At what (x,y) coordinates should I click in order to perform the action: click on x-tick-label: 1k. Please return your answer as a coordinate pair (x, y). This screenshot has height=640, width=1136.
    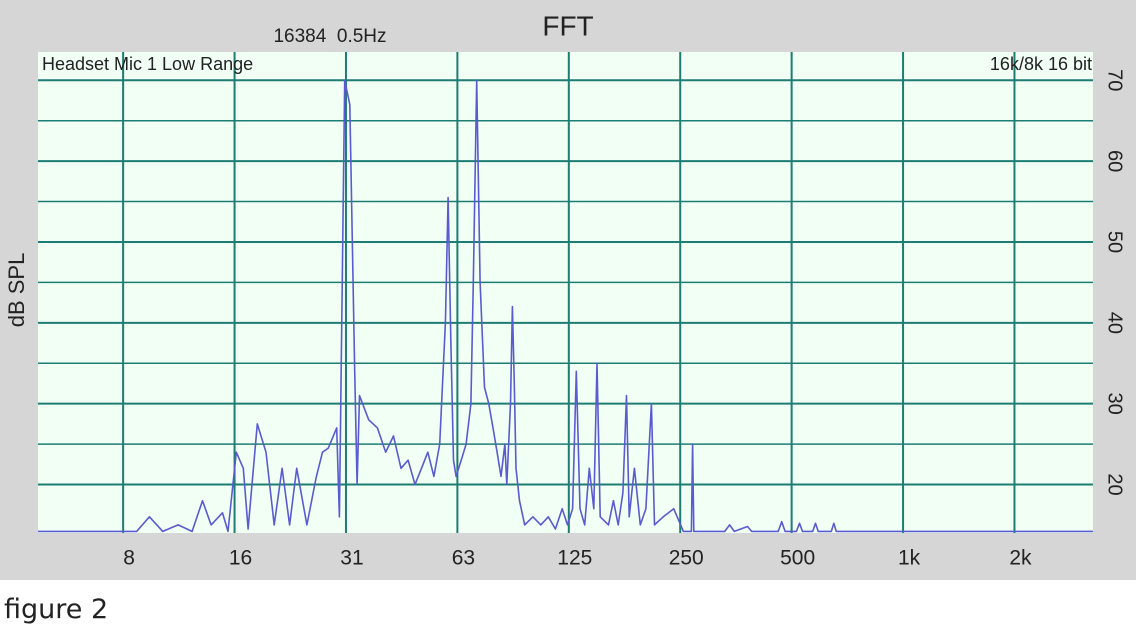
    Looking at the image, I should click on (909, 558).